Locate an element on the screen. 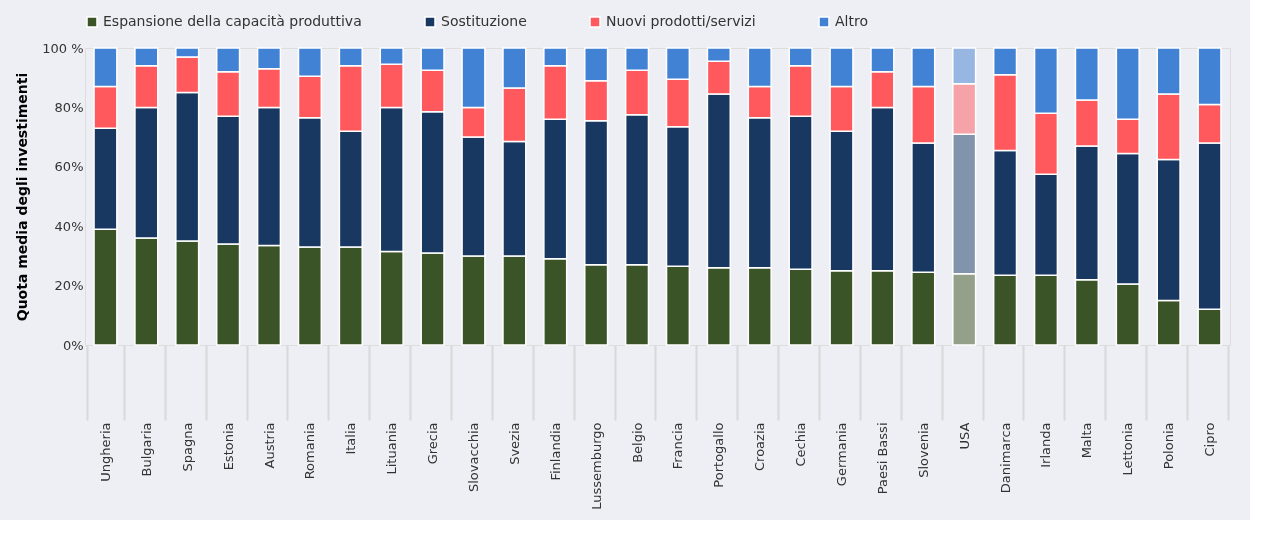  y-tick-label: 40% is located at coordinates (69, 226).